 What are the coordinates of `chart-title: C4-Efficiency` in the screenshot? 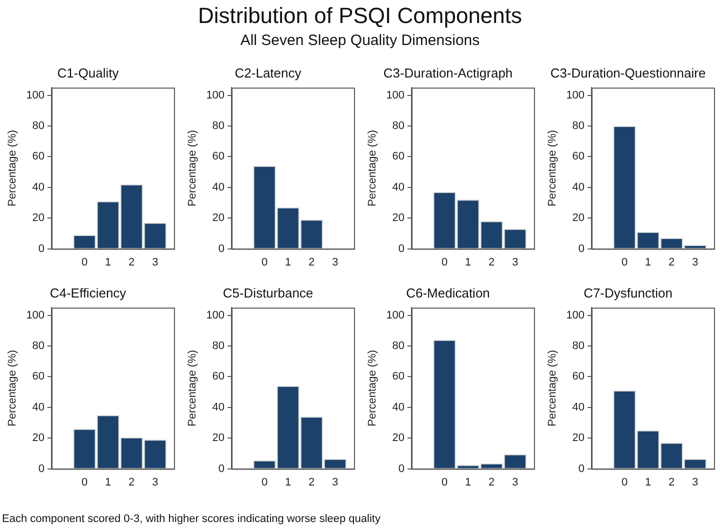 It's located at (88, 292).